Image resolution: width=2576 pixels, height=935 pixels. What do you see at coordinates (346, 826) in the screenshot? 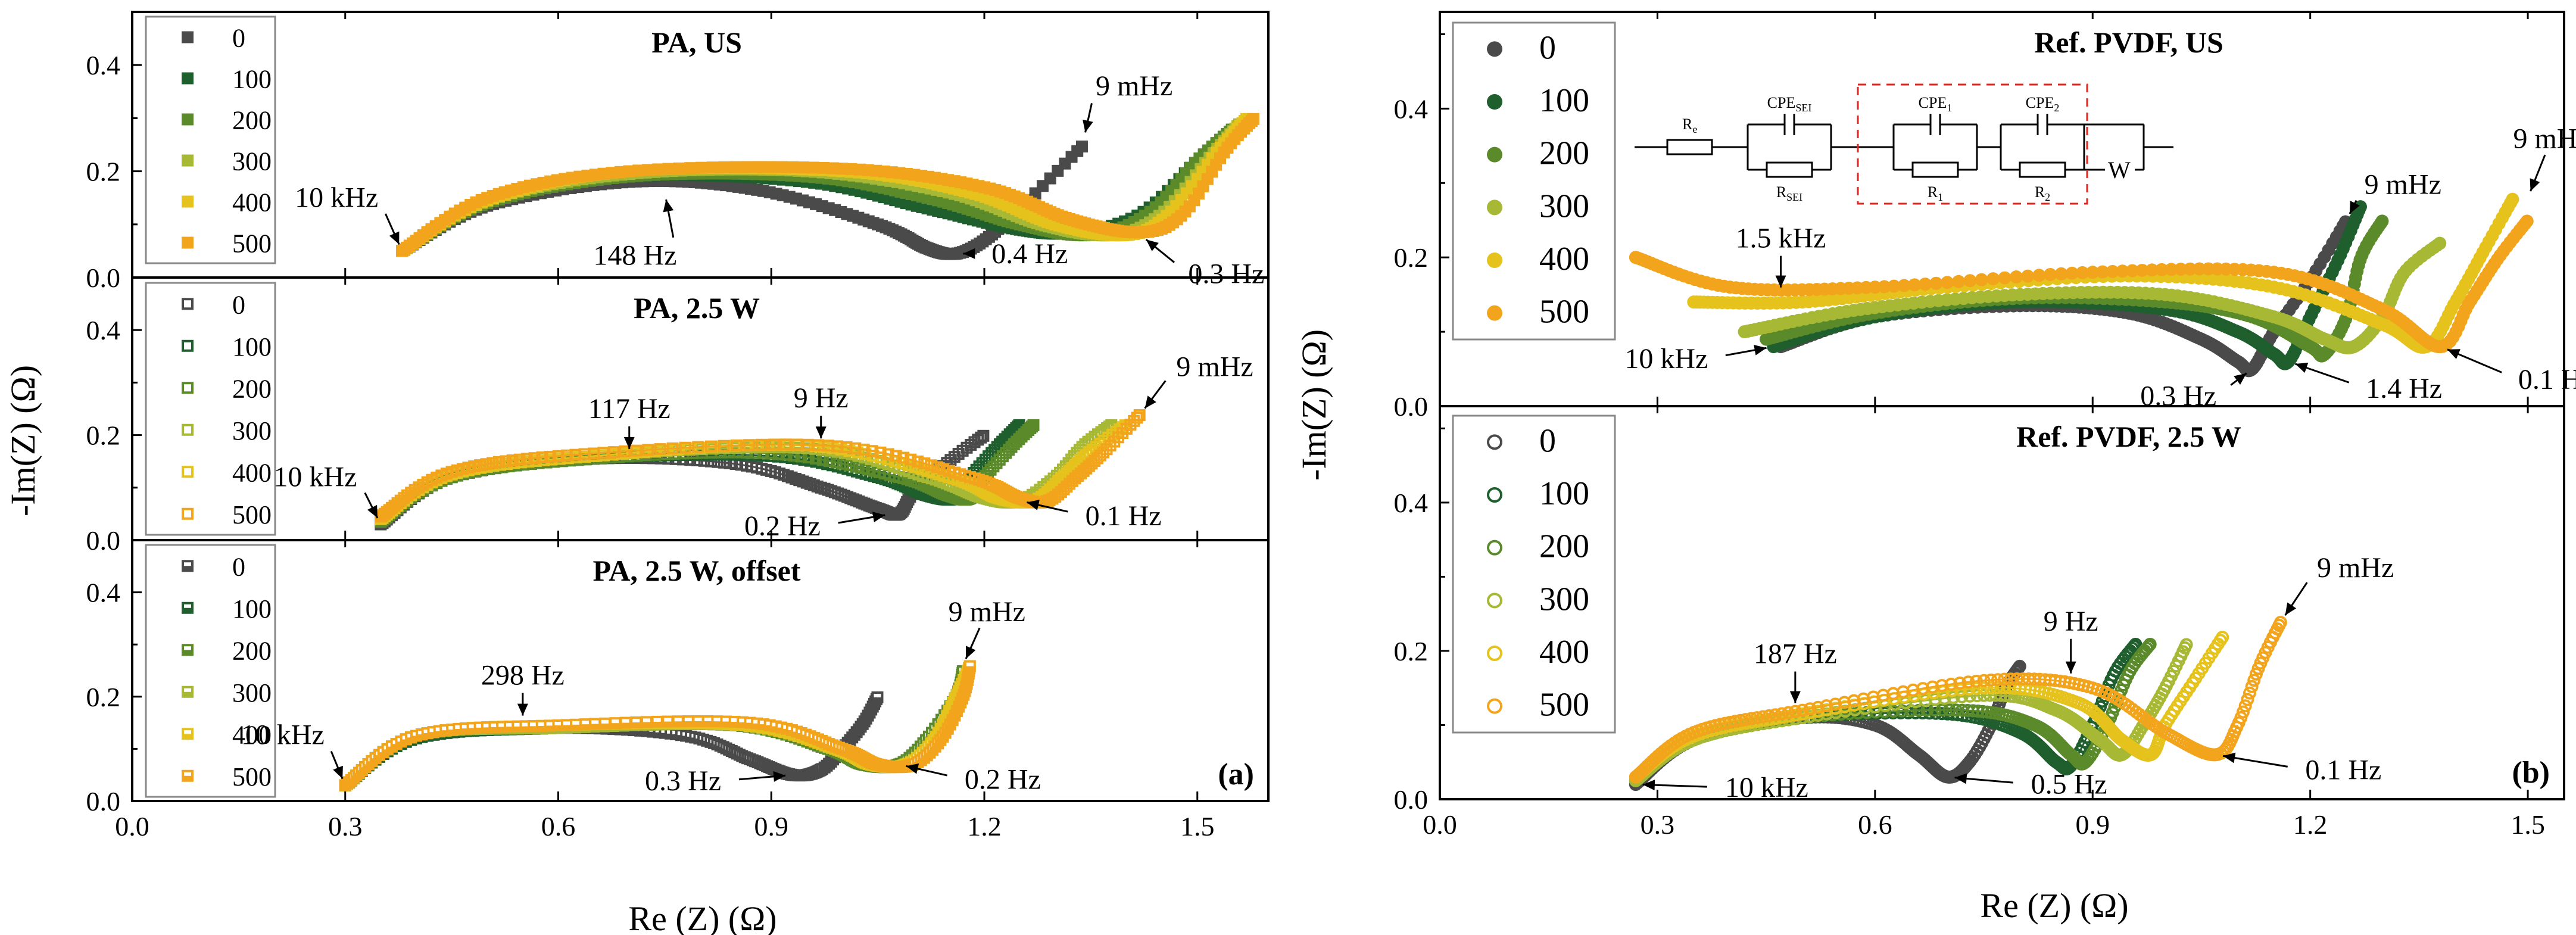
I see `x-tick-label: 0.3` at bounding box center [346, 826].